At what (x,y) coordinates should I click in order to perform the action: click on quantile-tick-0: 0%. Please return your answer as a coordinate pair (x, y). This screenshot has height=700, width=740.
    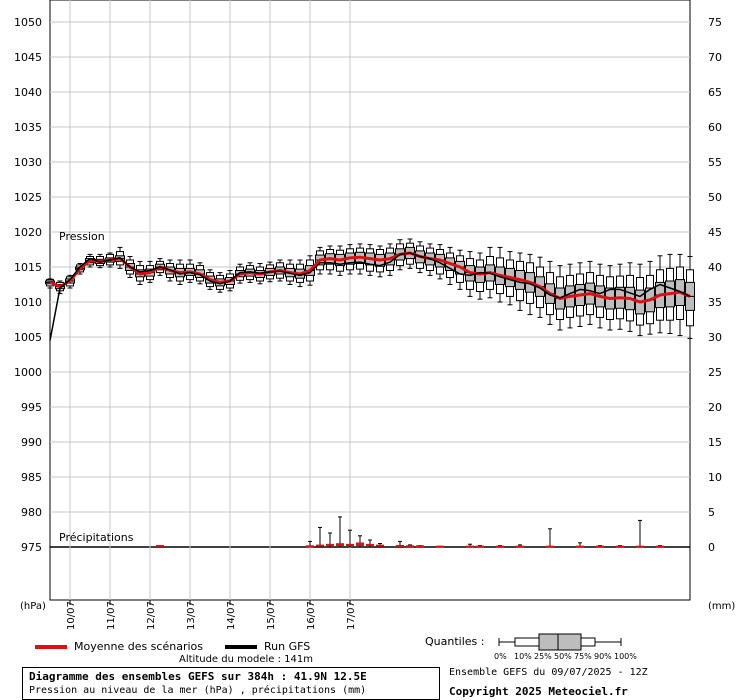
    Looking at the image, I should click on (500, 656).